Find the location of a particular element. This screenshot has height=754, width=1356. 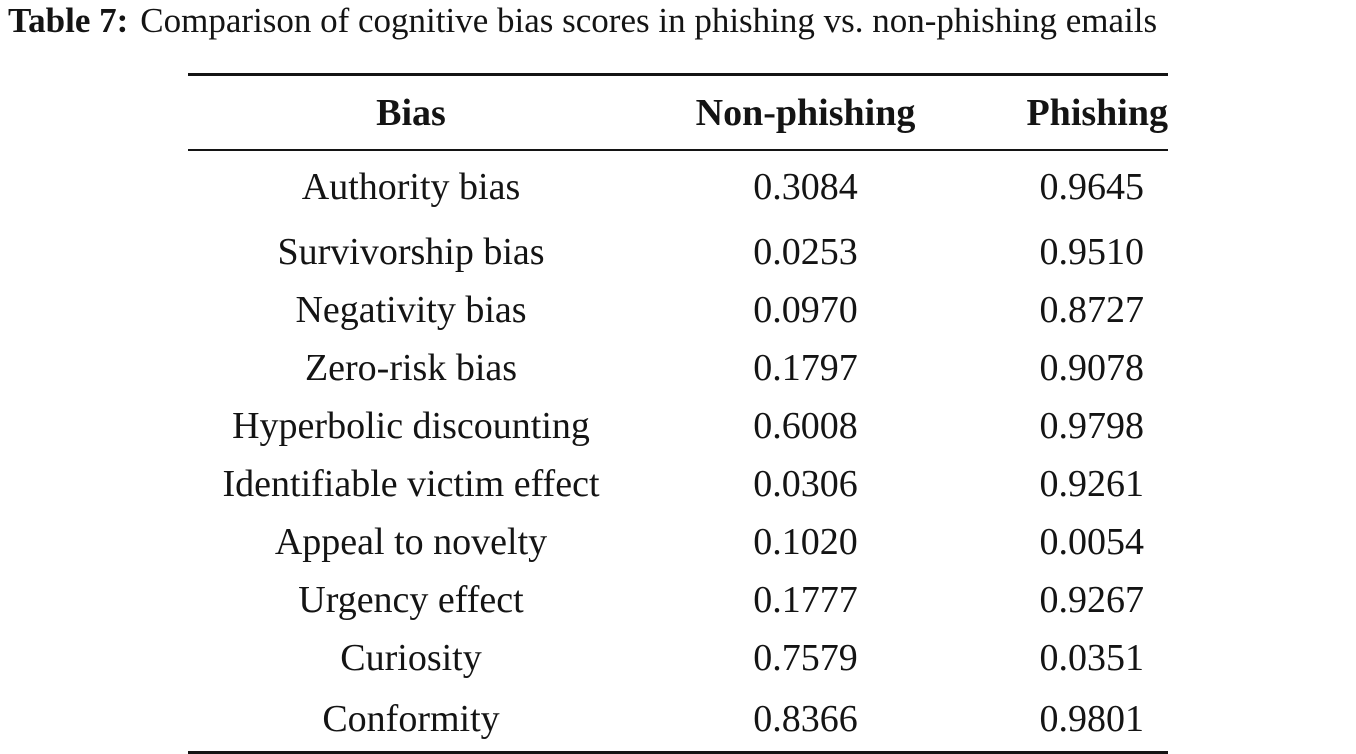

bias-cell: Appeal to novelty is located at coordinates (411, 542).